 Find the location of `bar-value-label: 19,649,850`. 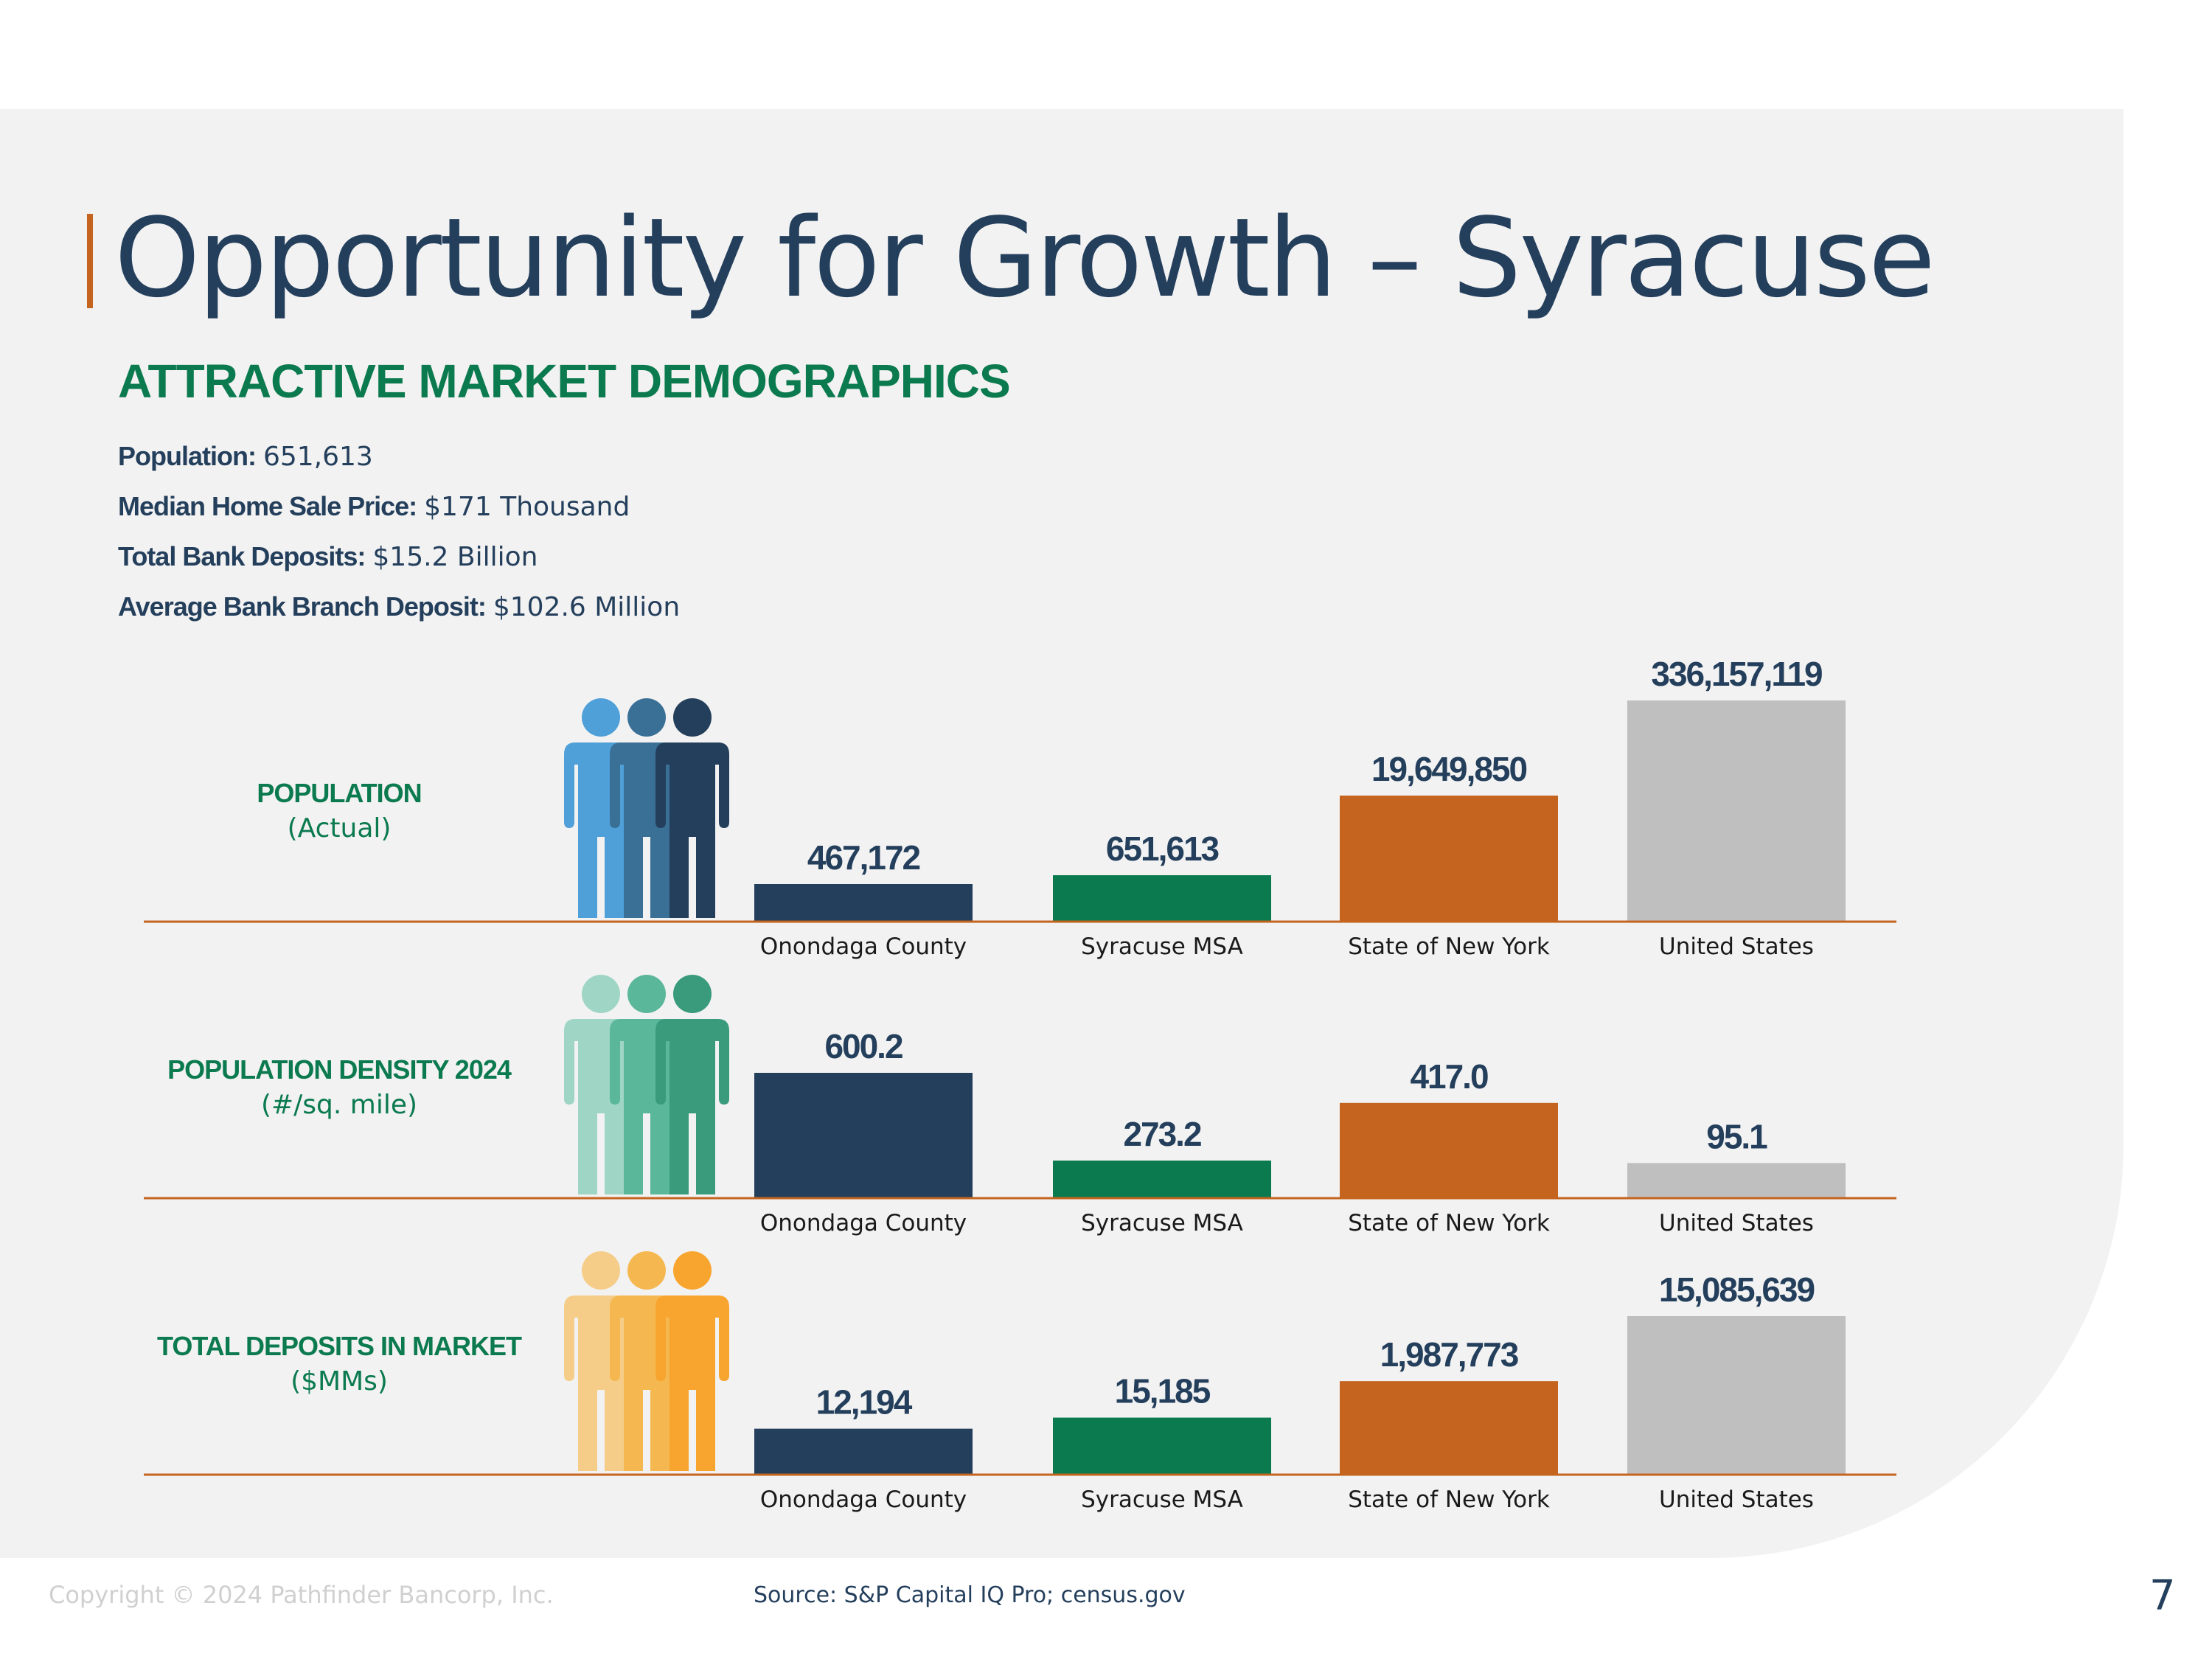

bar-value-label: 19,649,850 is located at coordinates (1449, 769).